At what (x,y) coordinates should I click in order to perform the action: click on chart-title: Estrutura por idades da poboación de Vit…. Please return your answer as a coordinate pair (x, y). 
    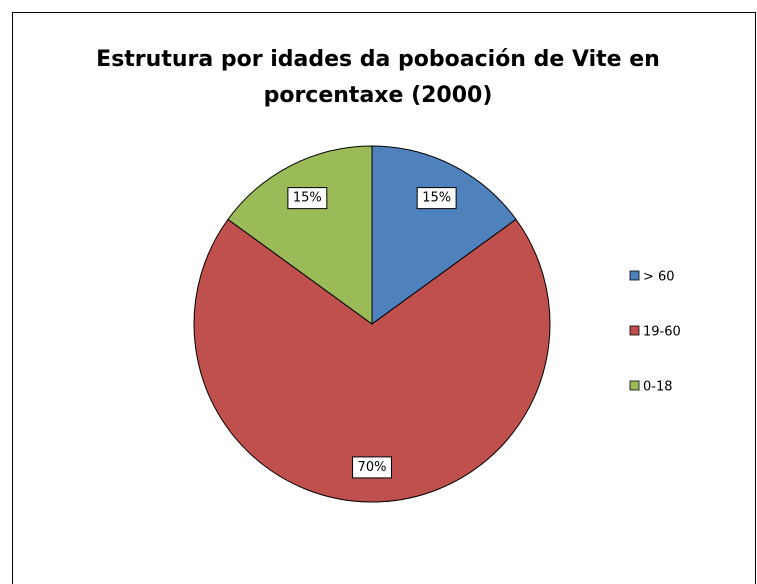
    Looking at the image, I should click on (378, 77).